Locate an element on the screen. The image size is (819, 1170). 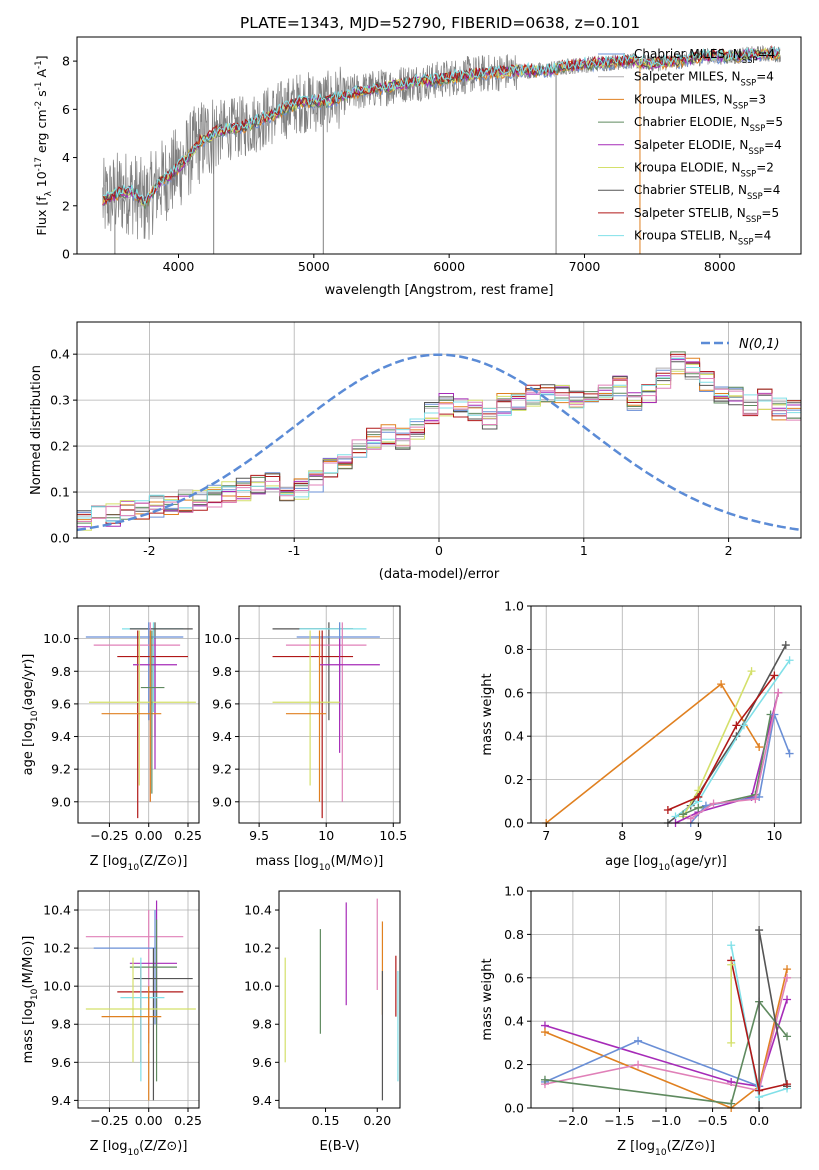
x-tick-label: 9.5 is located at coordinates (259, 835).